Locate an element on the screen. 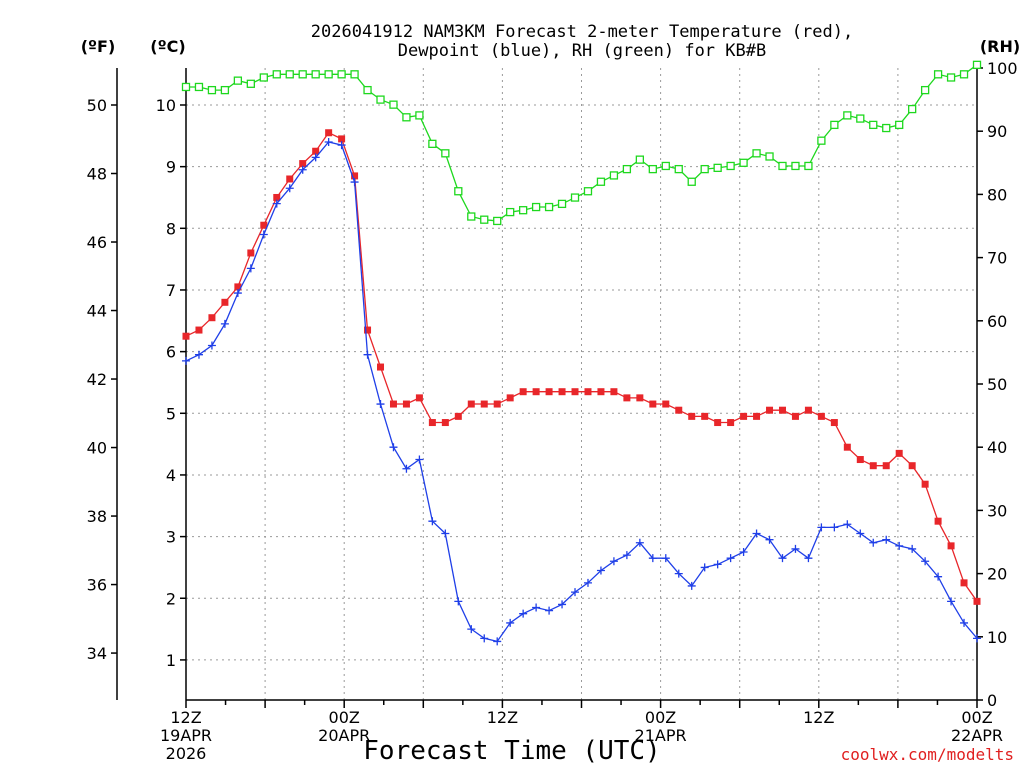 The height and width of the screenshot is (768, 1024). x-tick-label-line: 2026 is located at coordinates (186, 753).